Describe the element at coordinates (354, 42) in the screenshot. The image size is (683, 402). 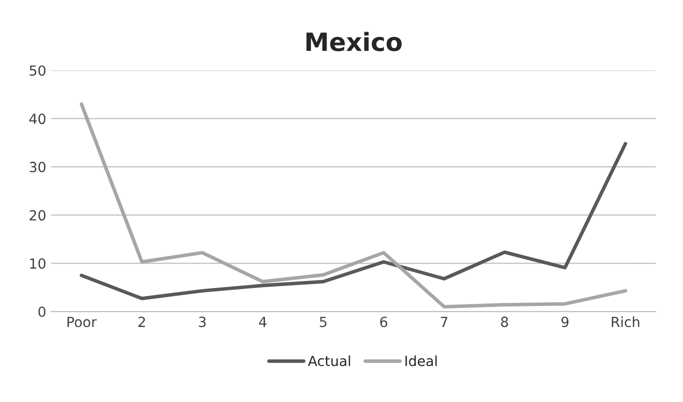
I see `chart-title: Mexico` at that location.